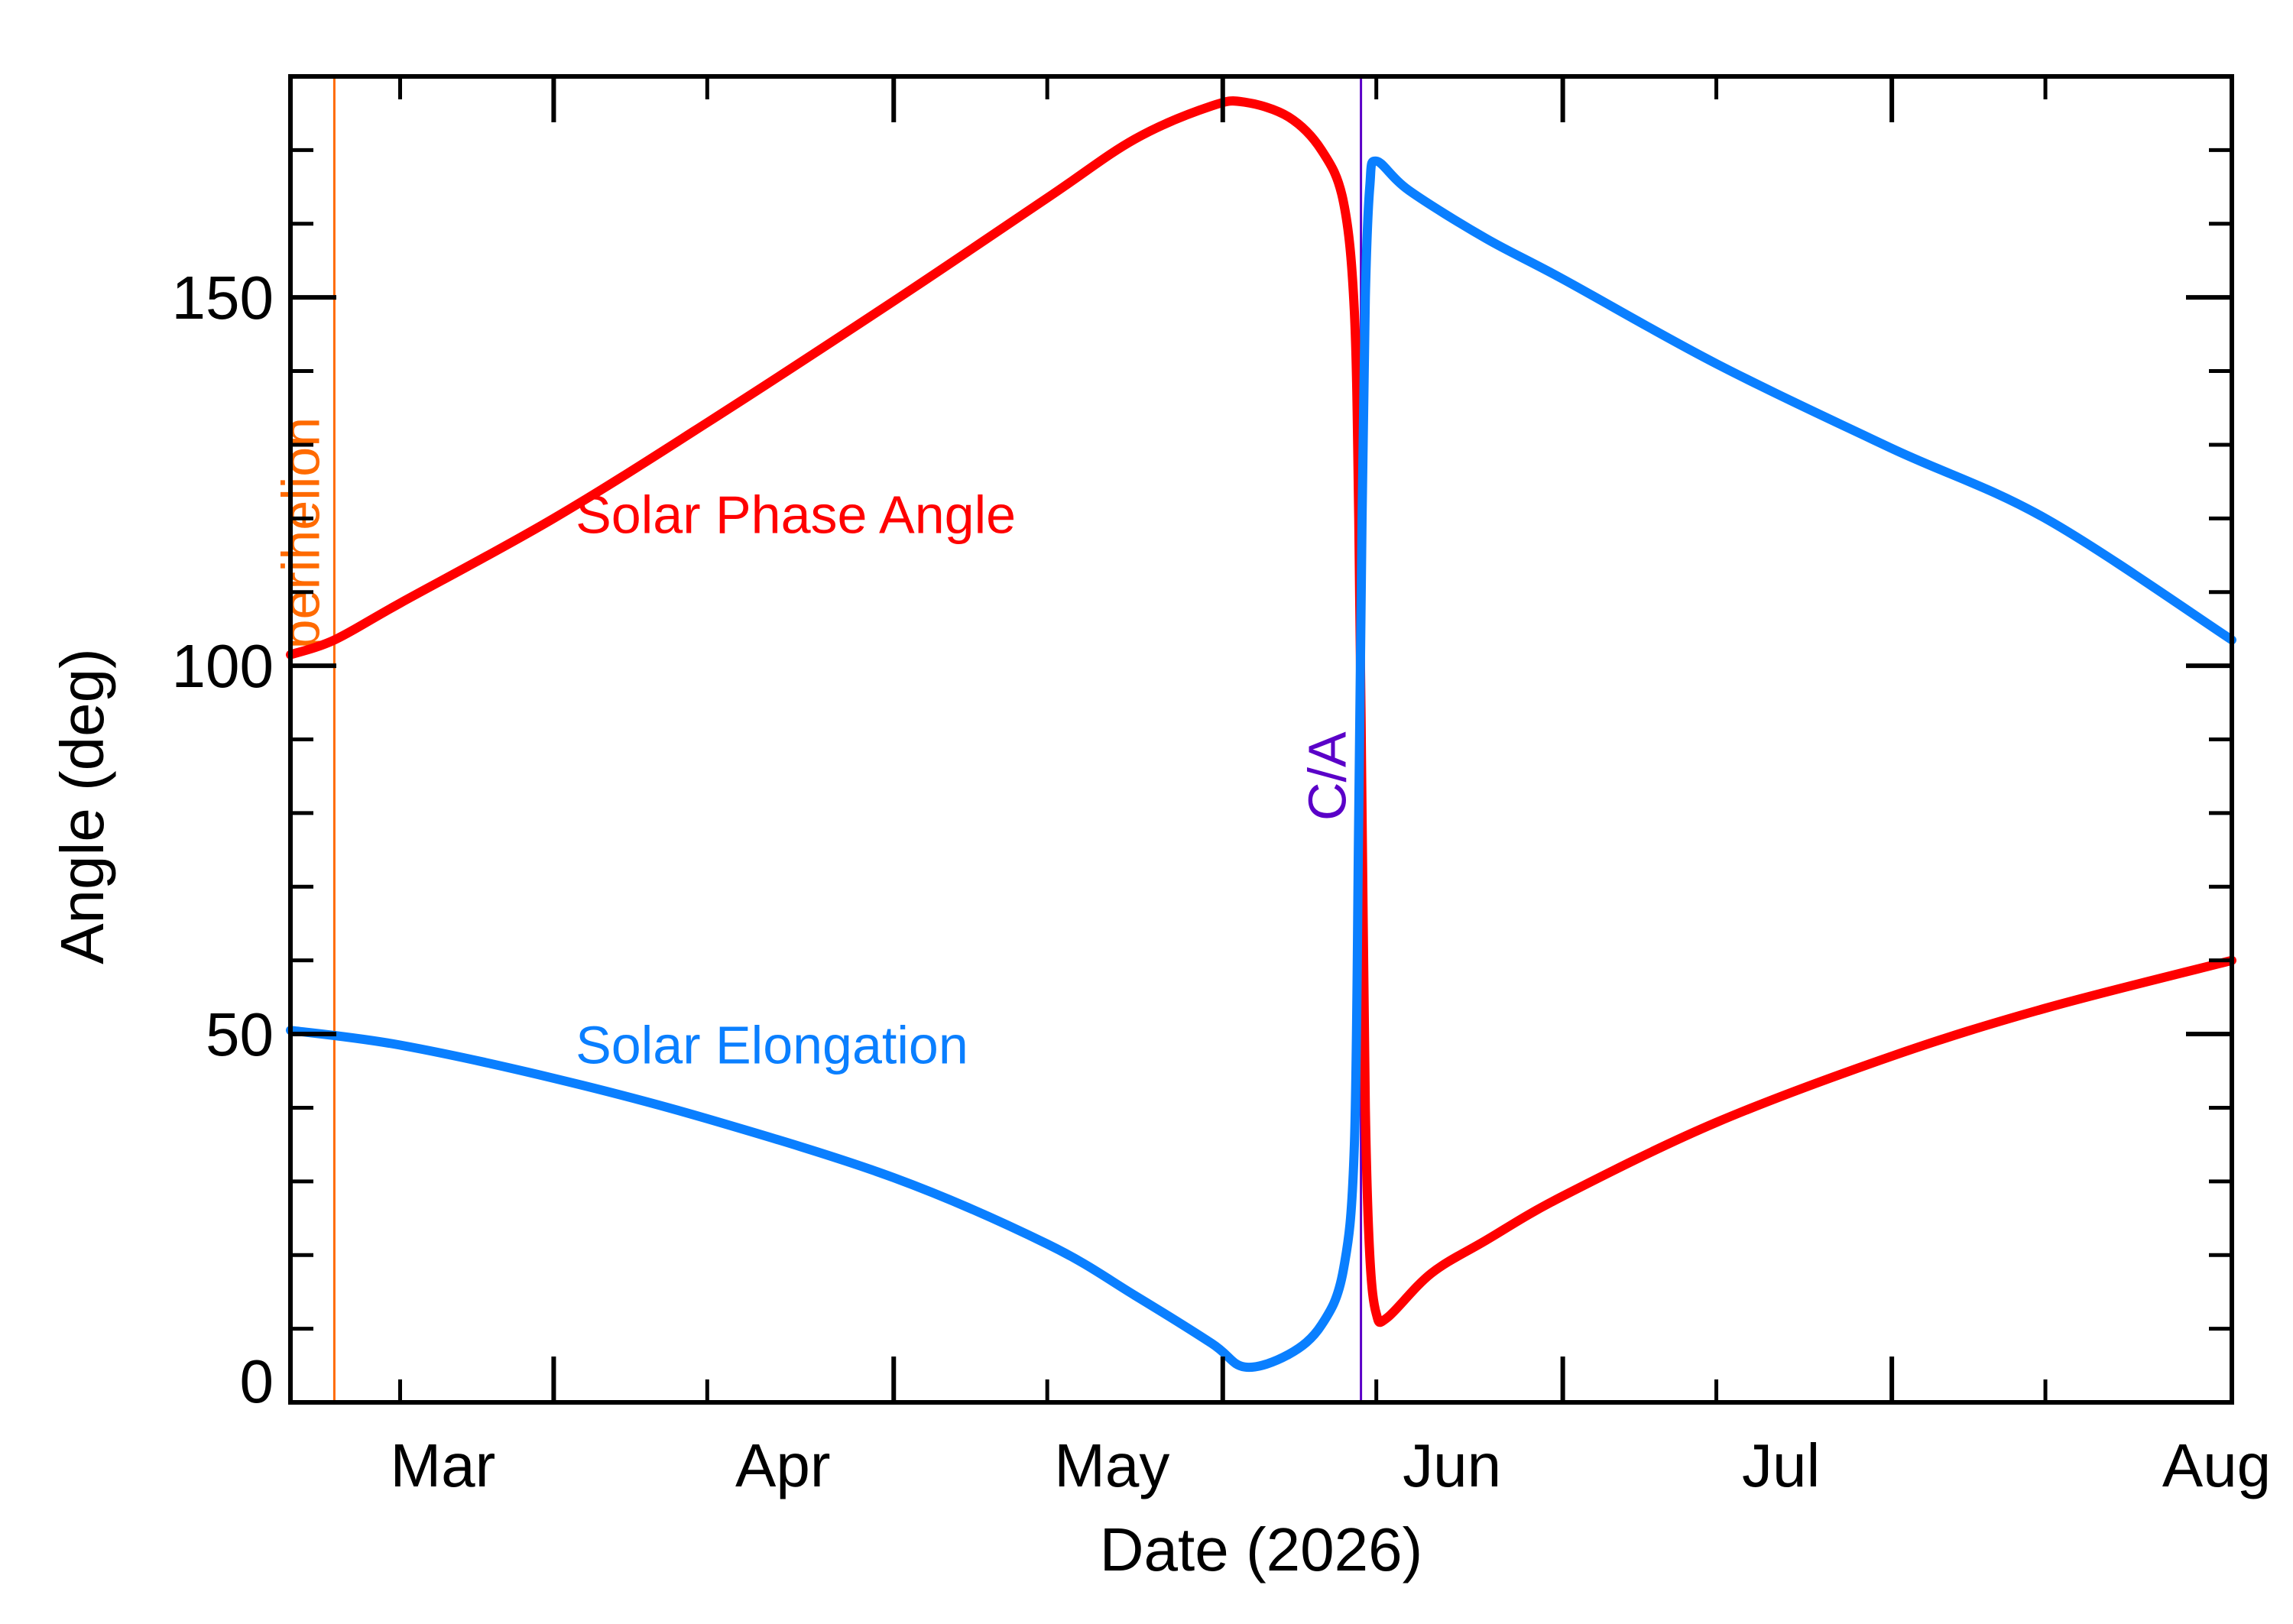  Describe the element at coordinates (772, 1045) in the screenshot. I see `solar-elongation-label: Solar Elongation` at that location.